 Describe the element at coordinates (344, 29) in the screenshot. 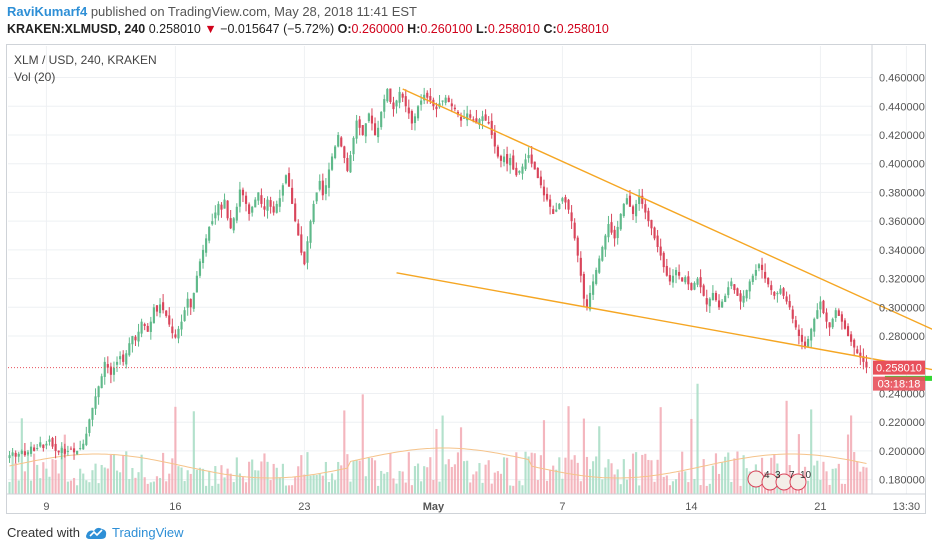

I see `open-label: O:` at that location.